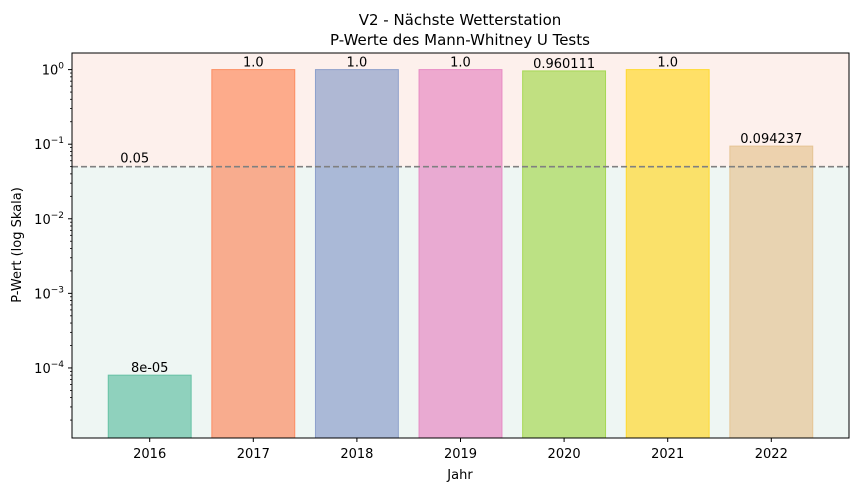 The image size is (857, 491). I want to click on y-axis-label: P-Wert (log Skala), so click(17, 245).